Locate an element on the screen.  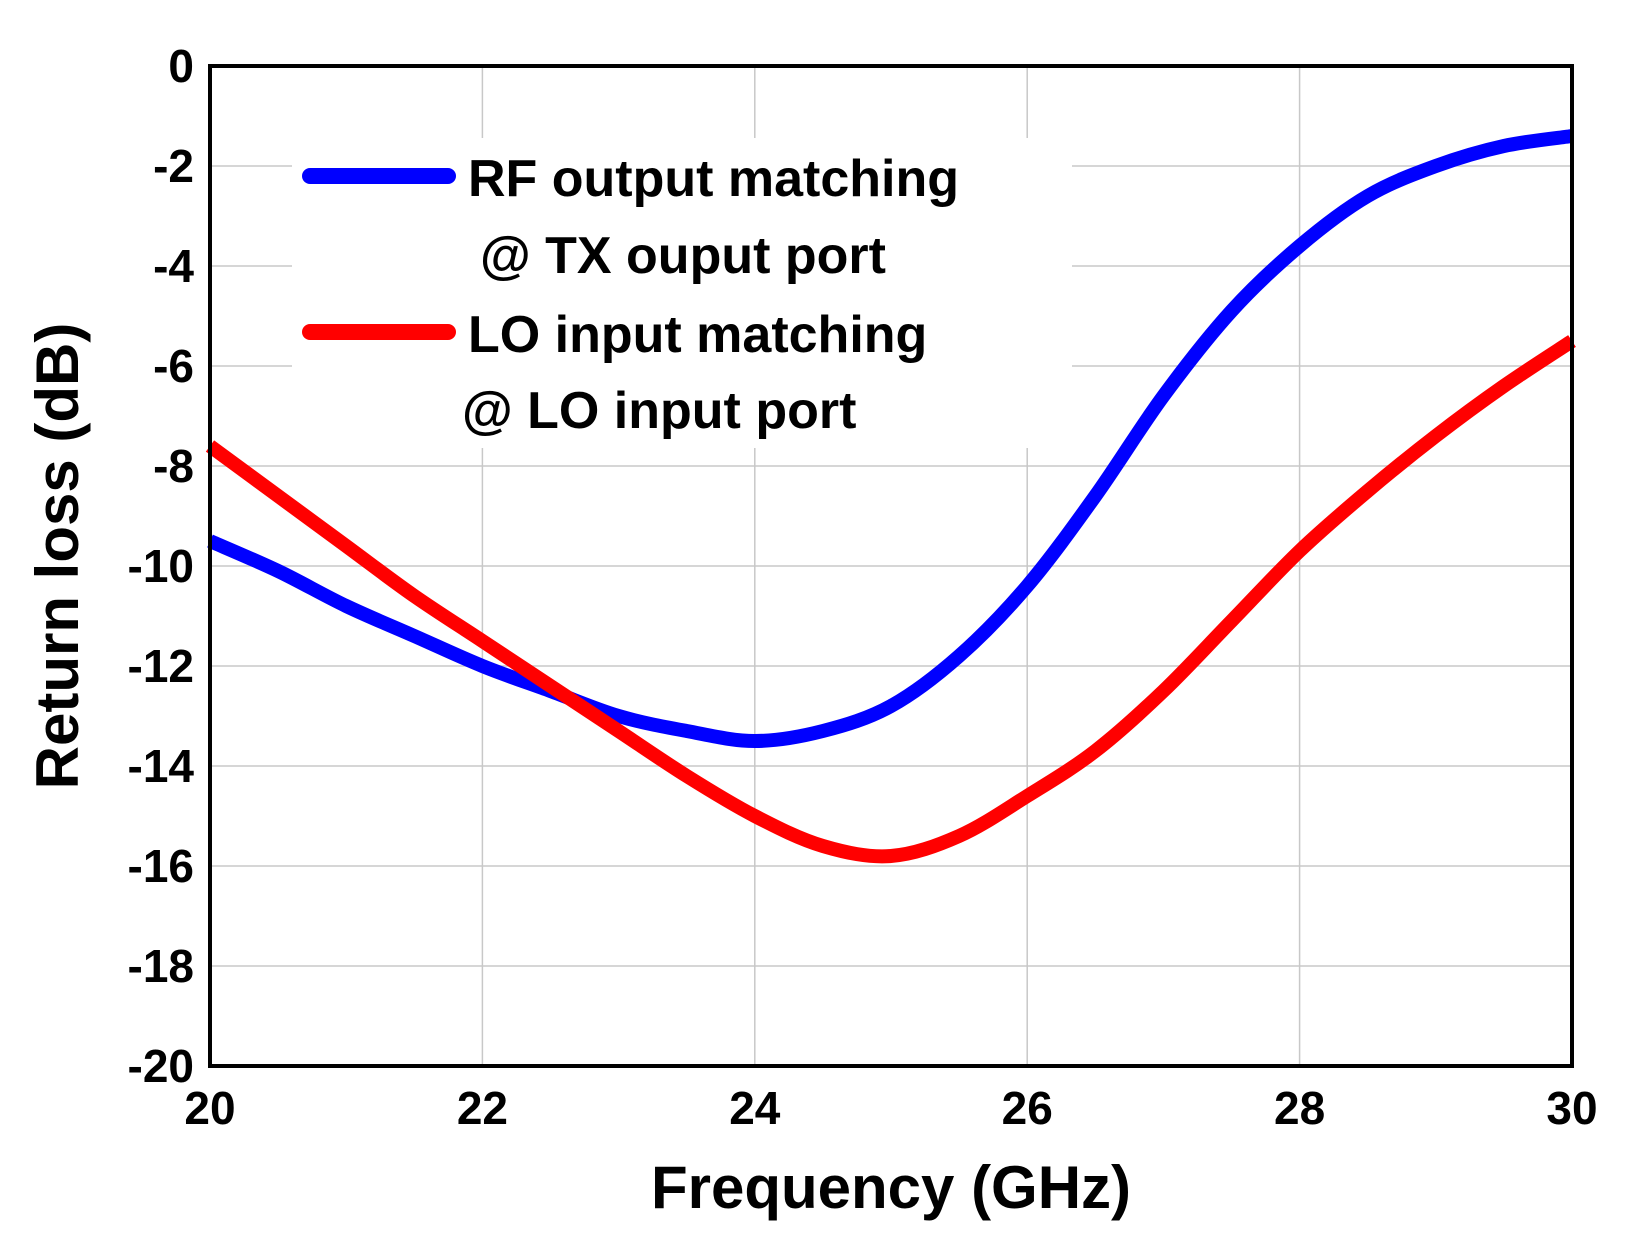
legend-sublabel-lo-input: @ LO input port is located at coordinates (659, 411).